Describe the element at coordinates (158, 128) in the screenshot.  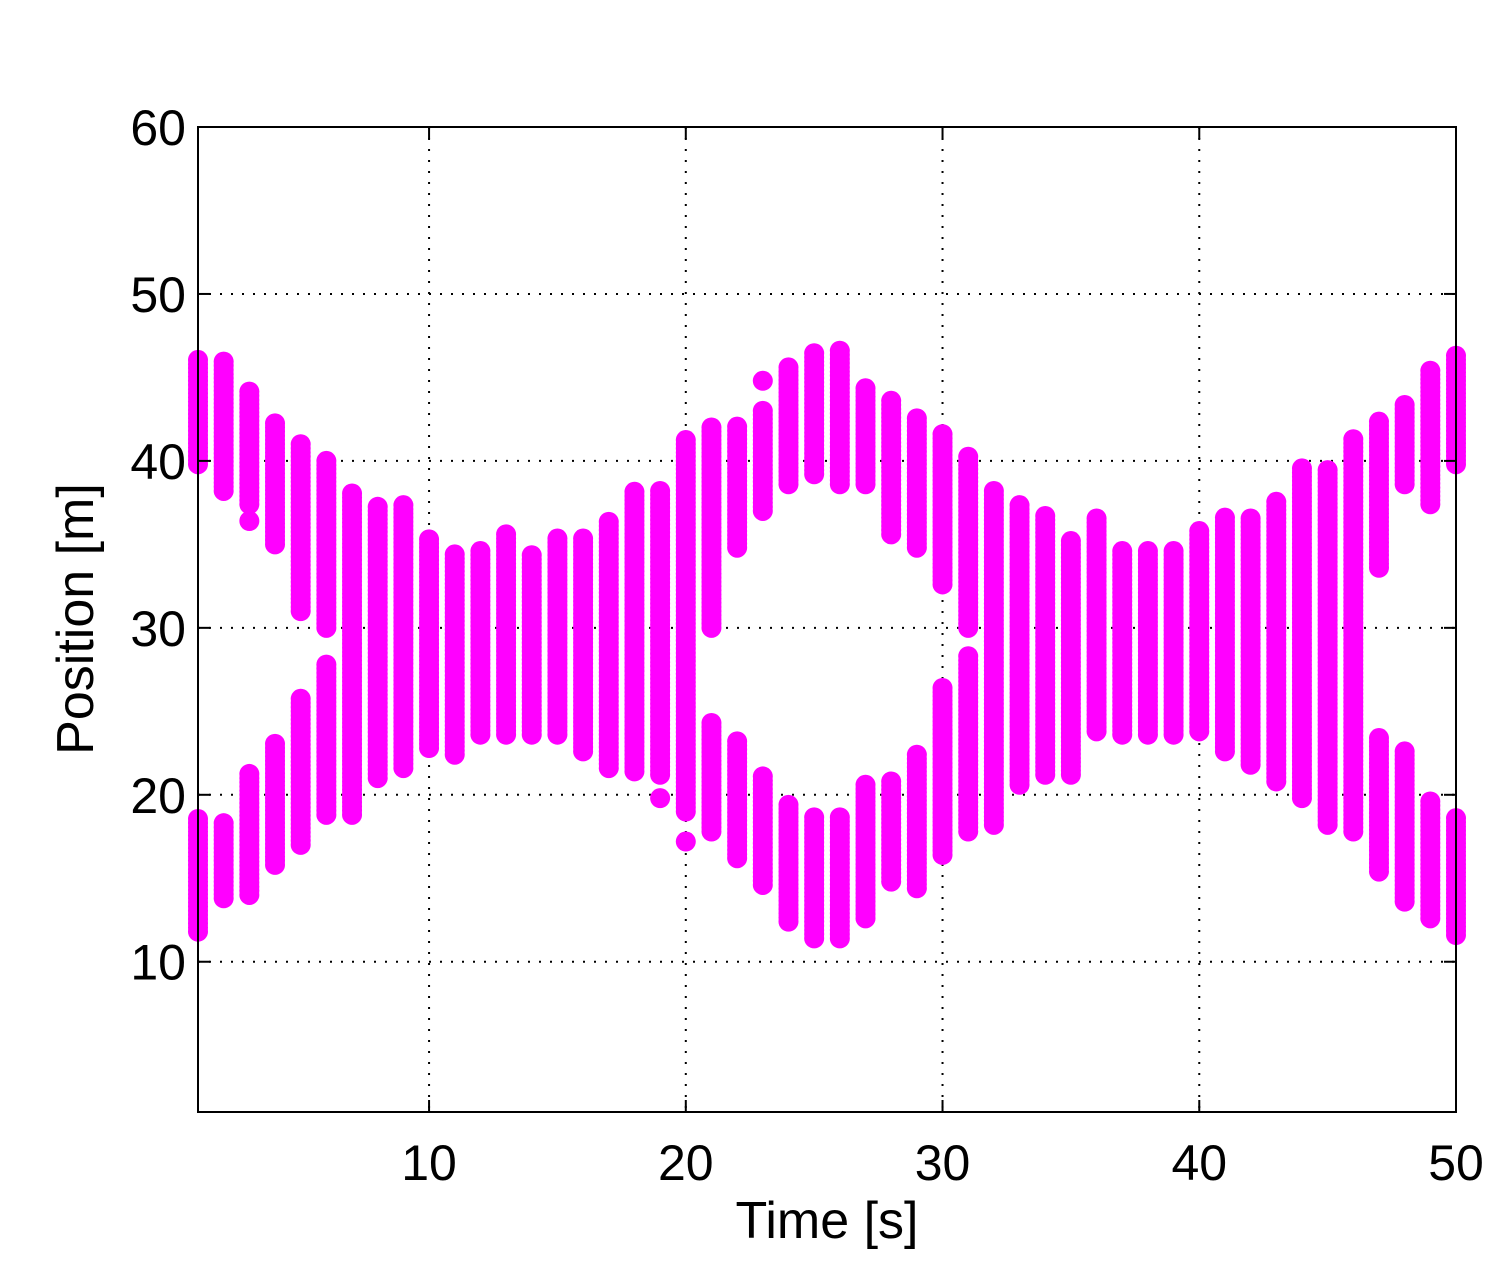
I see `y-tick-label: 60` at that location.